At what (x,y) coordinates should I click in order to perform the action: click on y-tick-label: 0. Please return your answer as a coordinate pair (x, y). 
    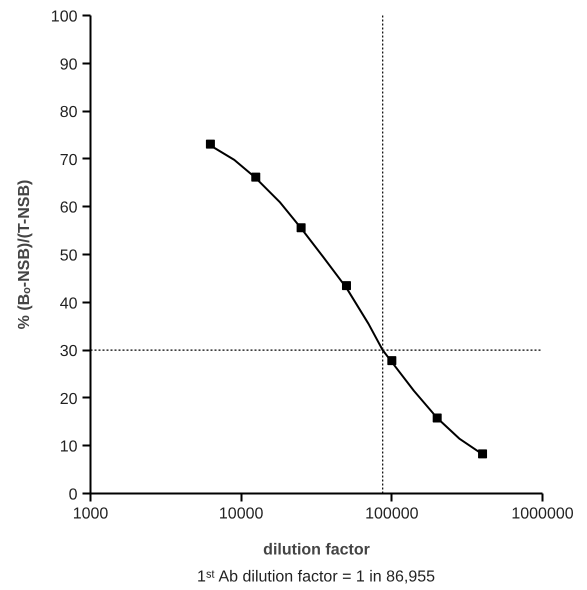
    Looking at the image, I should click on (73, 495).